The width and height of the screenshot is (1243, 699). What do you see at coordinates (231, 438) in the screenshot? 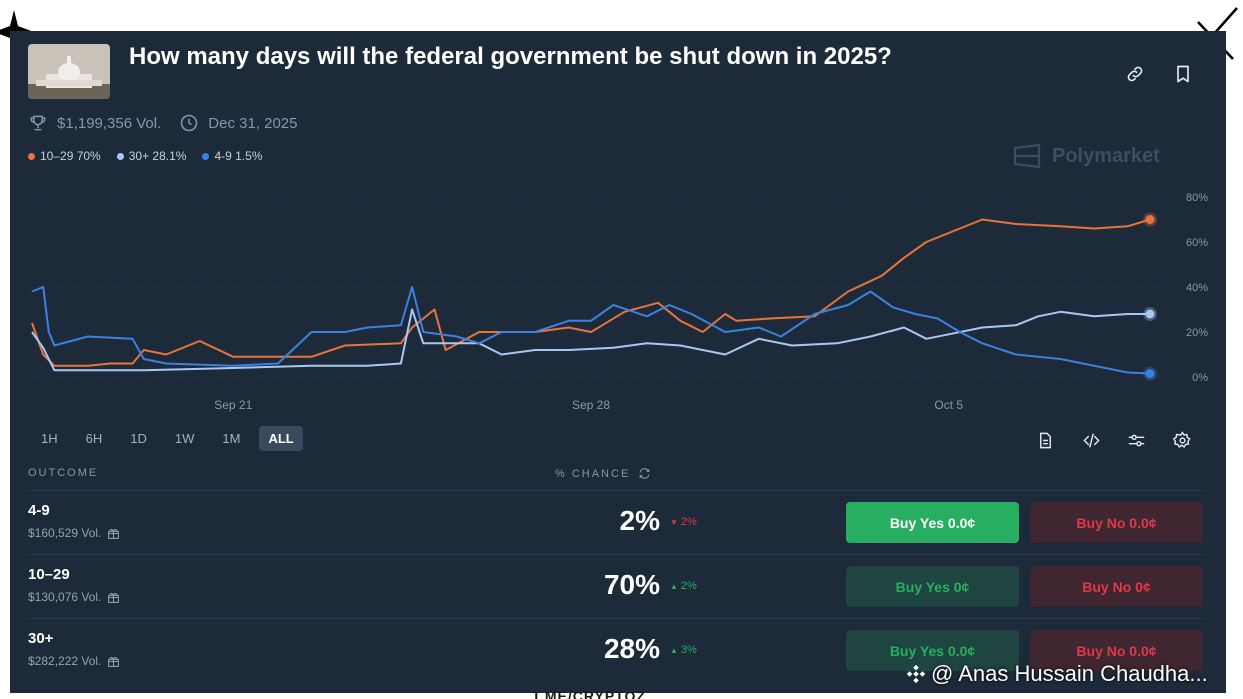
I see `range-1m-button: 1M` at bounding box center [231, 438].